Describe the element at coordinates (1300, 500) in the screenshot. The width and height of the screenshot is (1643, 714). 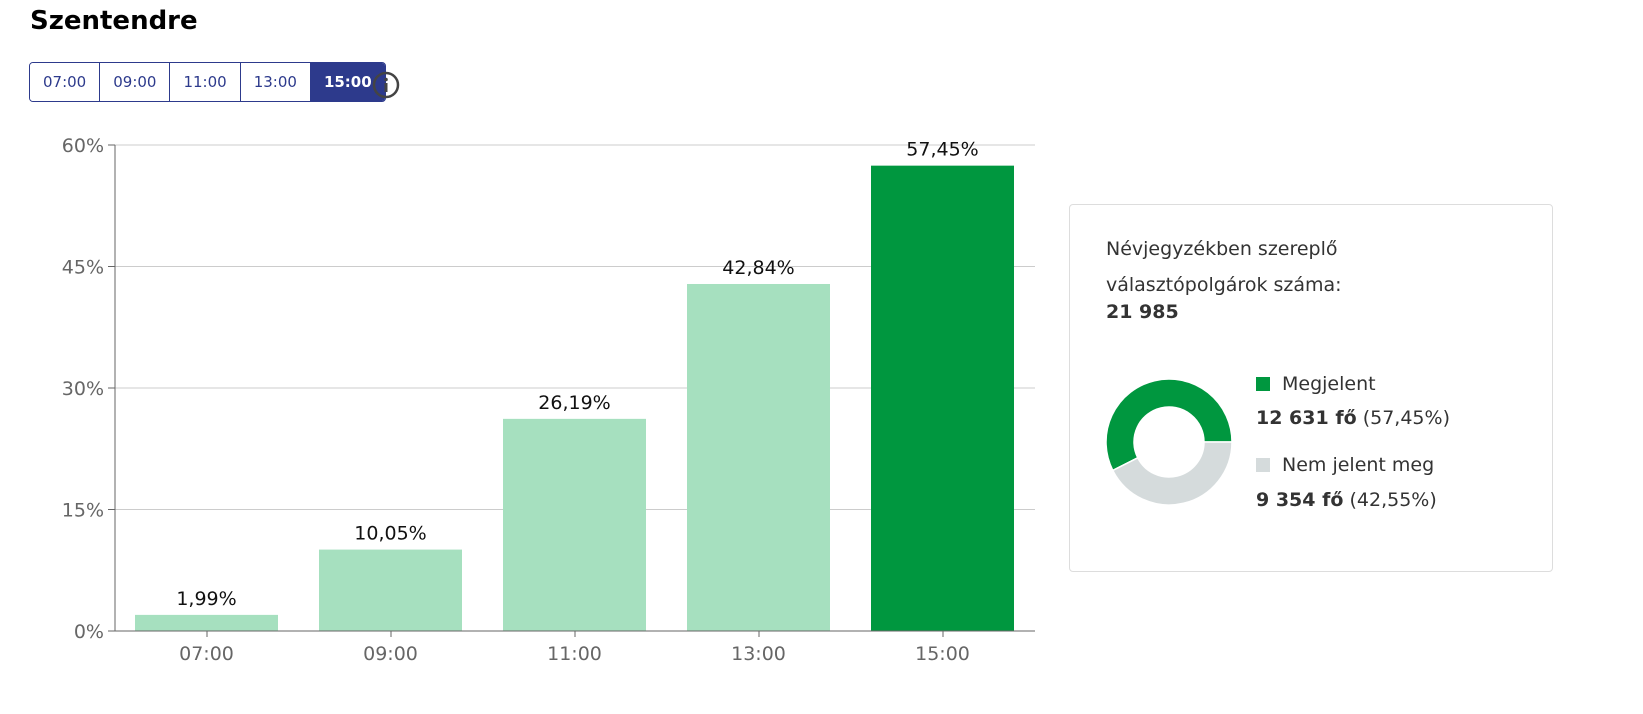
I see `not-voted-count: 9 354 fő` at that location.